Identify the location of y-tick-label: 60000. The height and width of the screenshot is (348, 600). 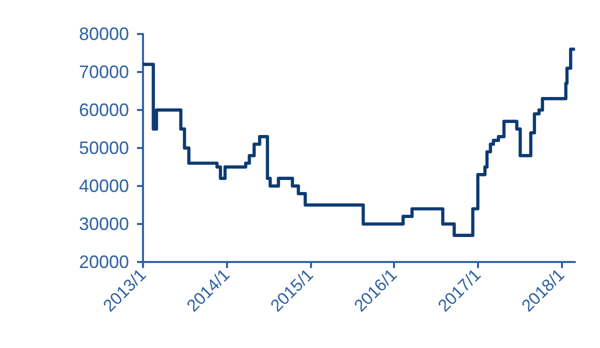
(103, 110).